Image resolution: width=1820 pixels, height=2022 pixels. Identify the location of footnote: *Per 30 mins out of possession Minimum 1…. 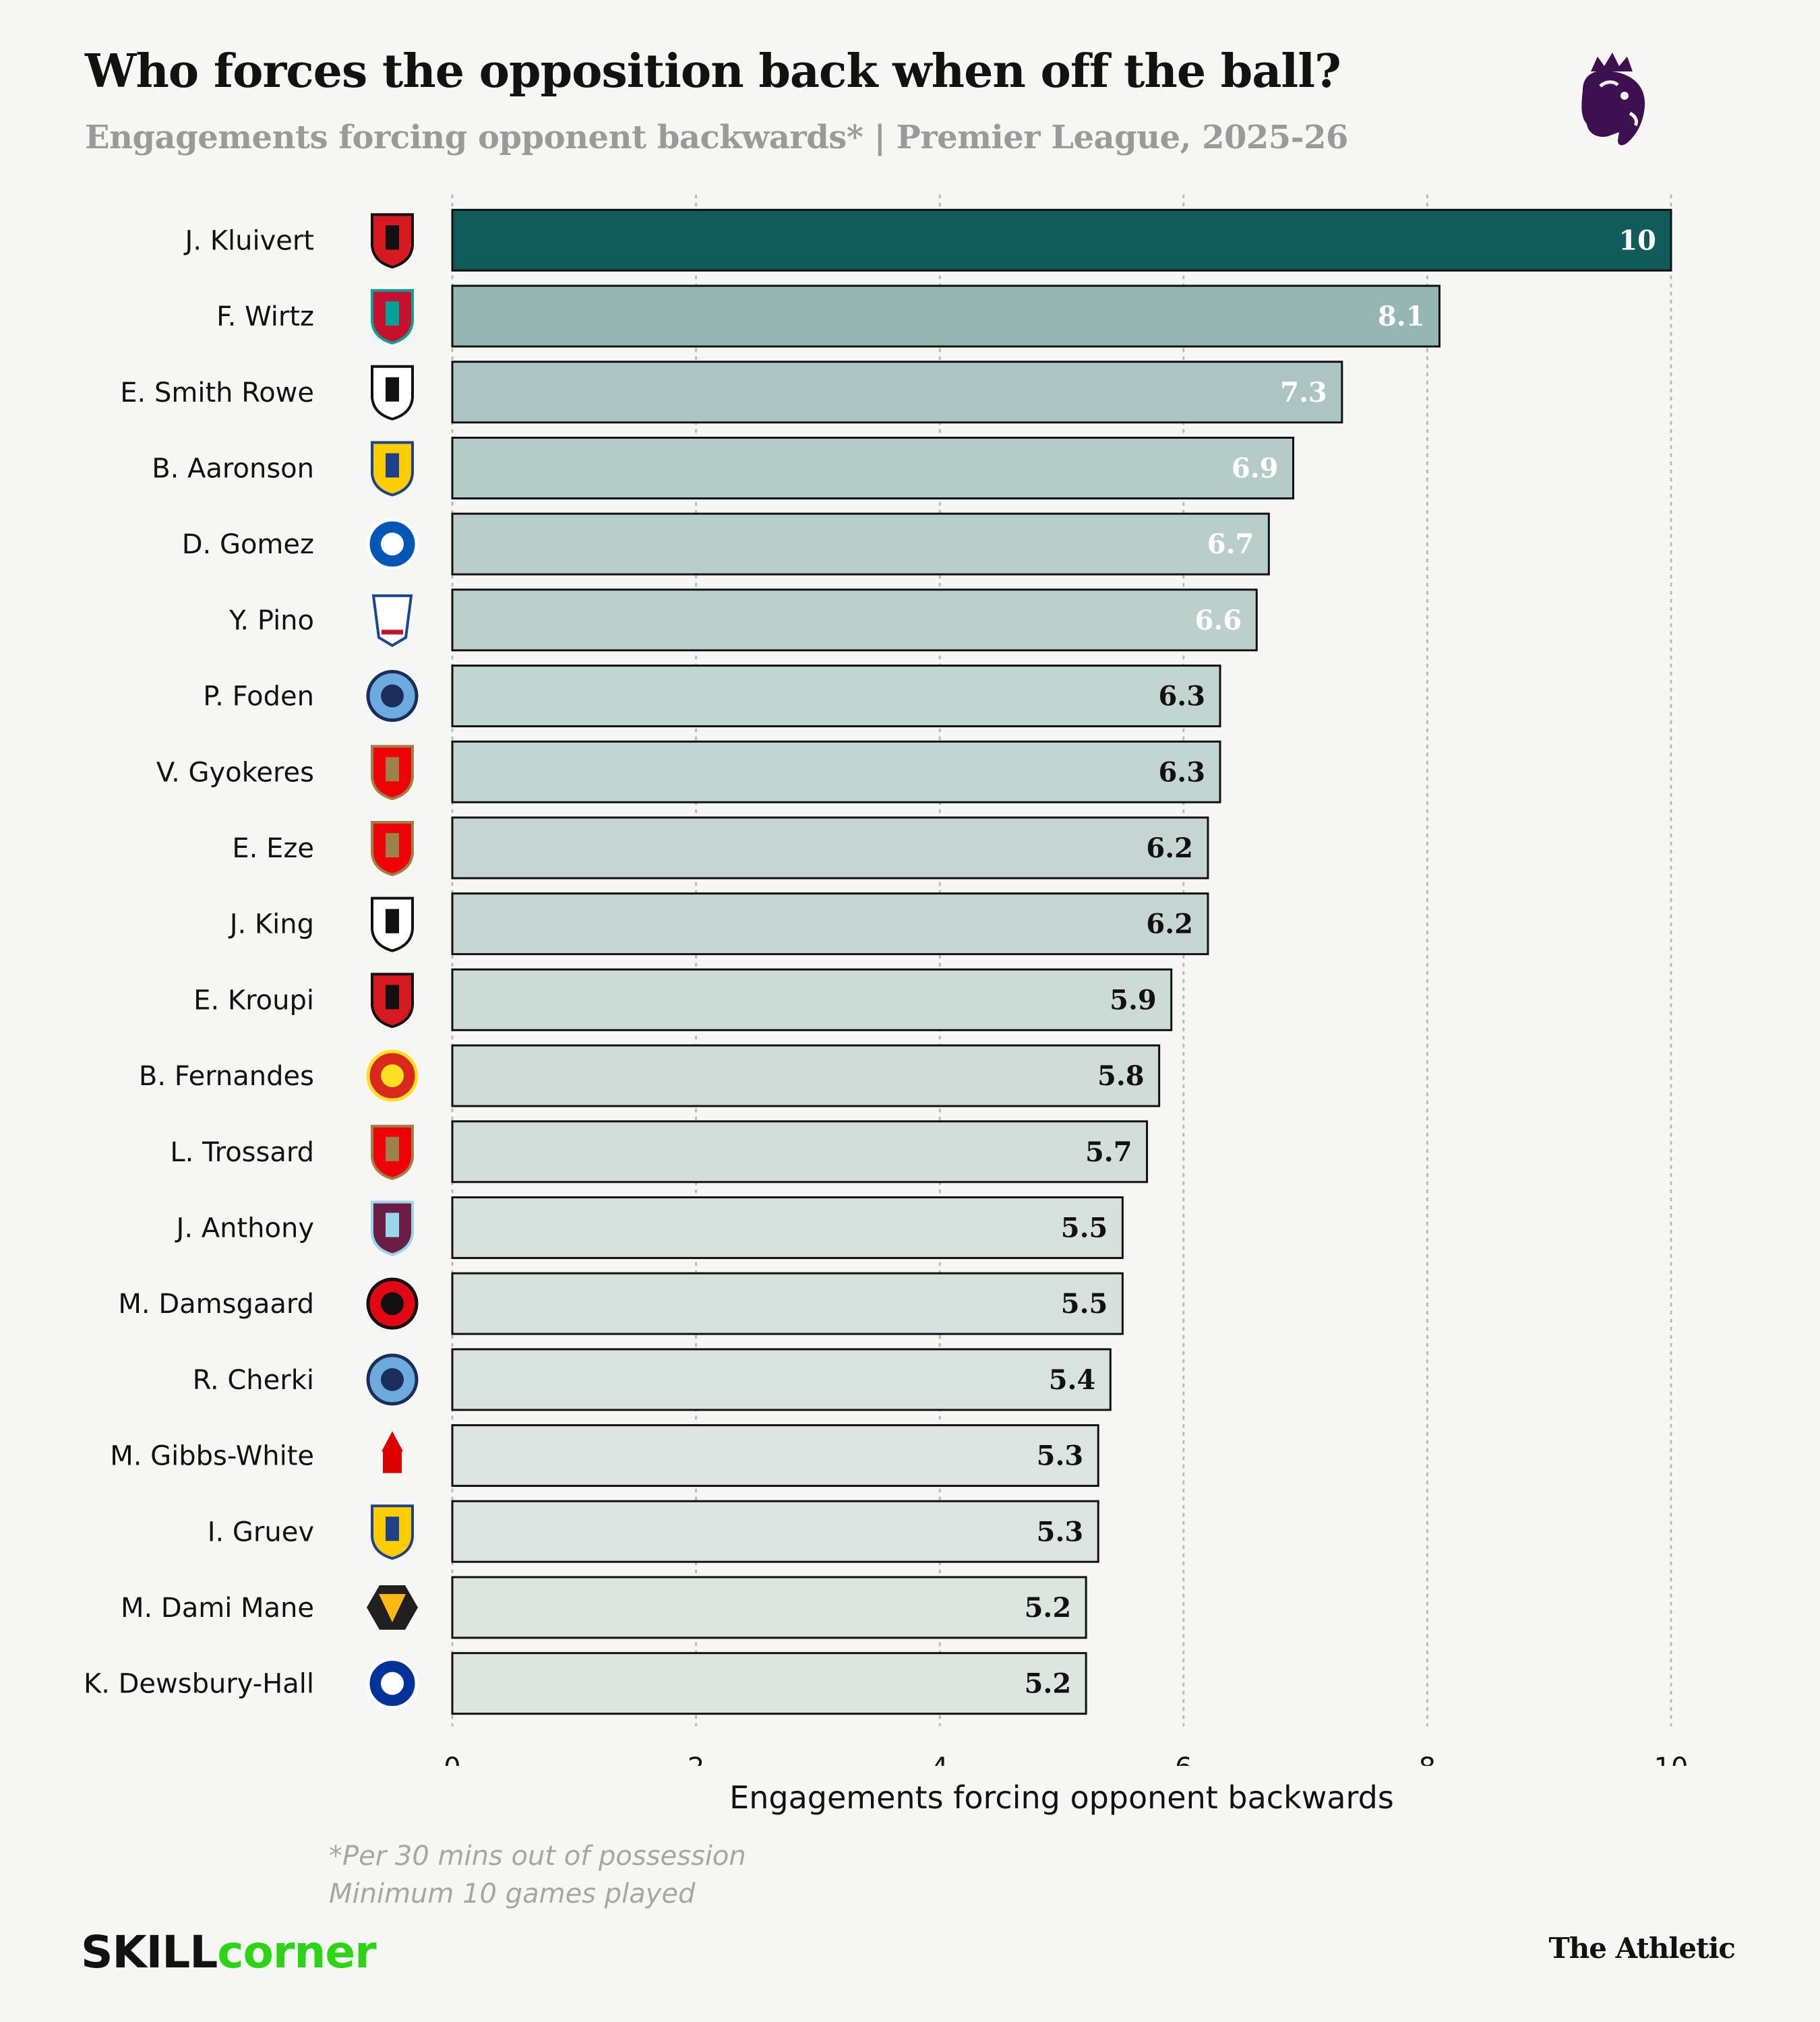
(537, 1875).